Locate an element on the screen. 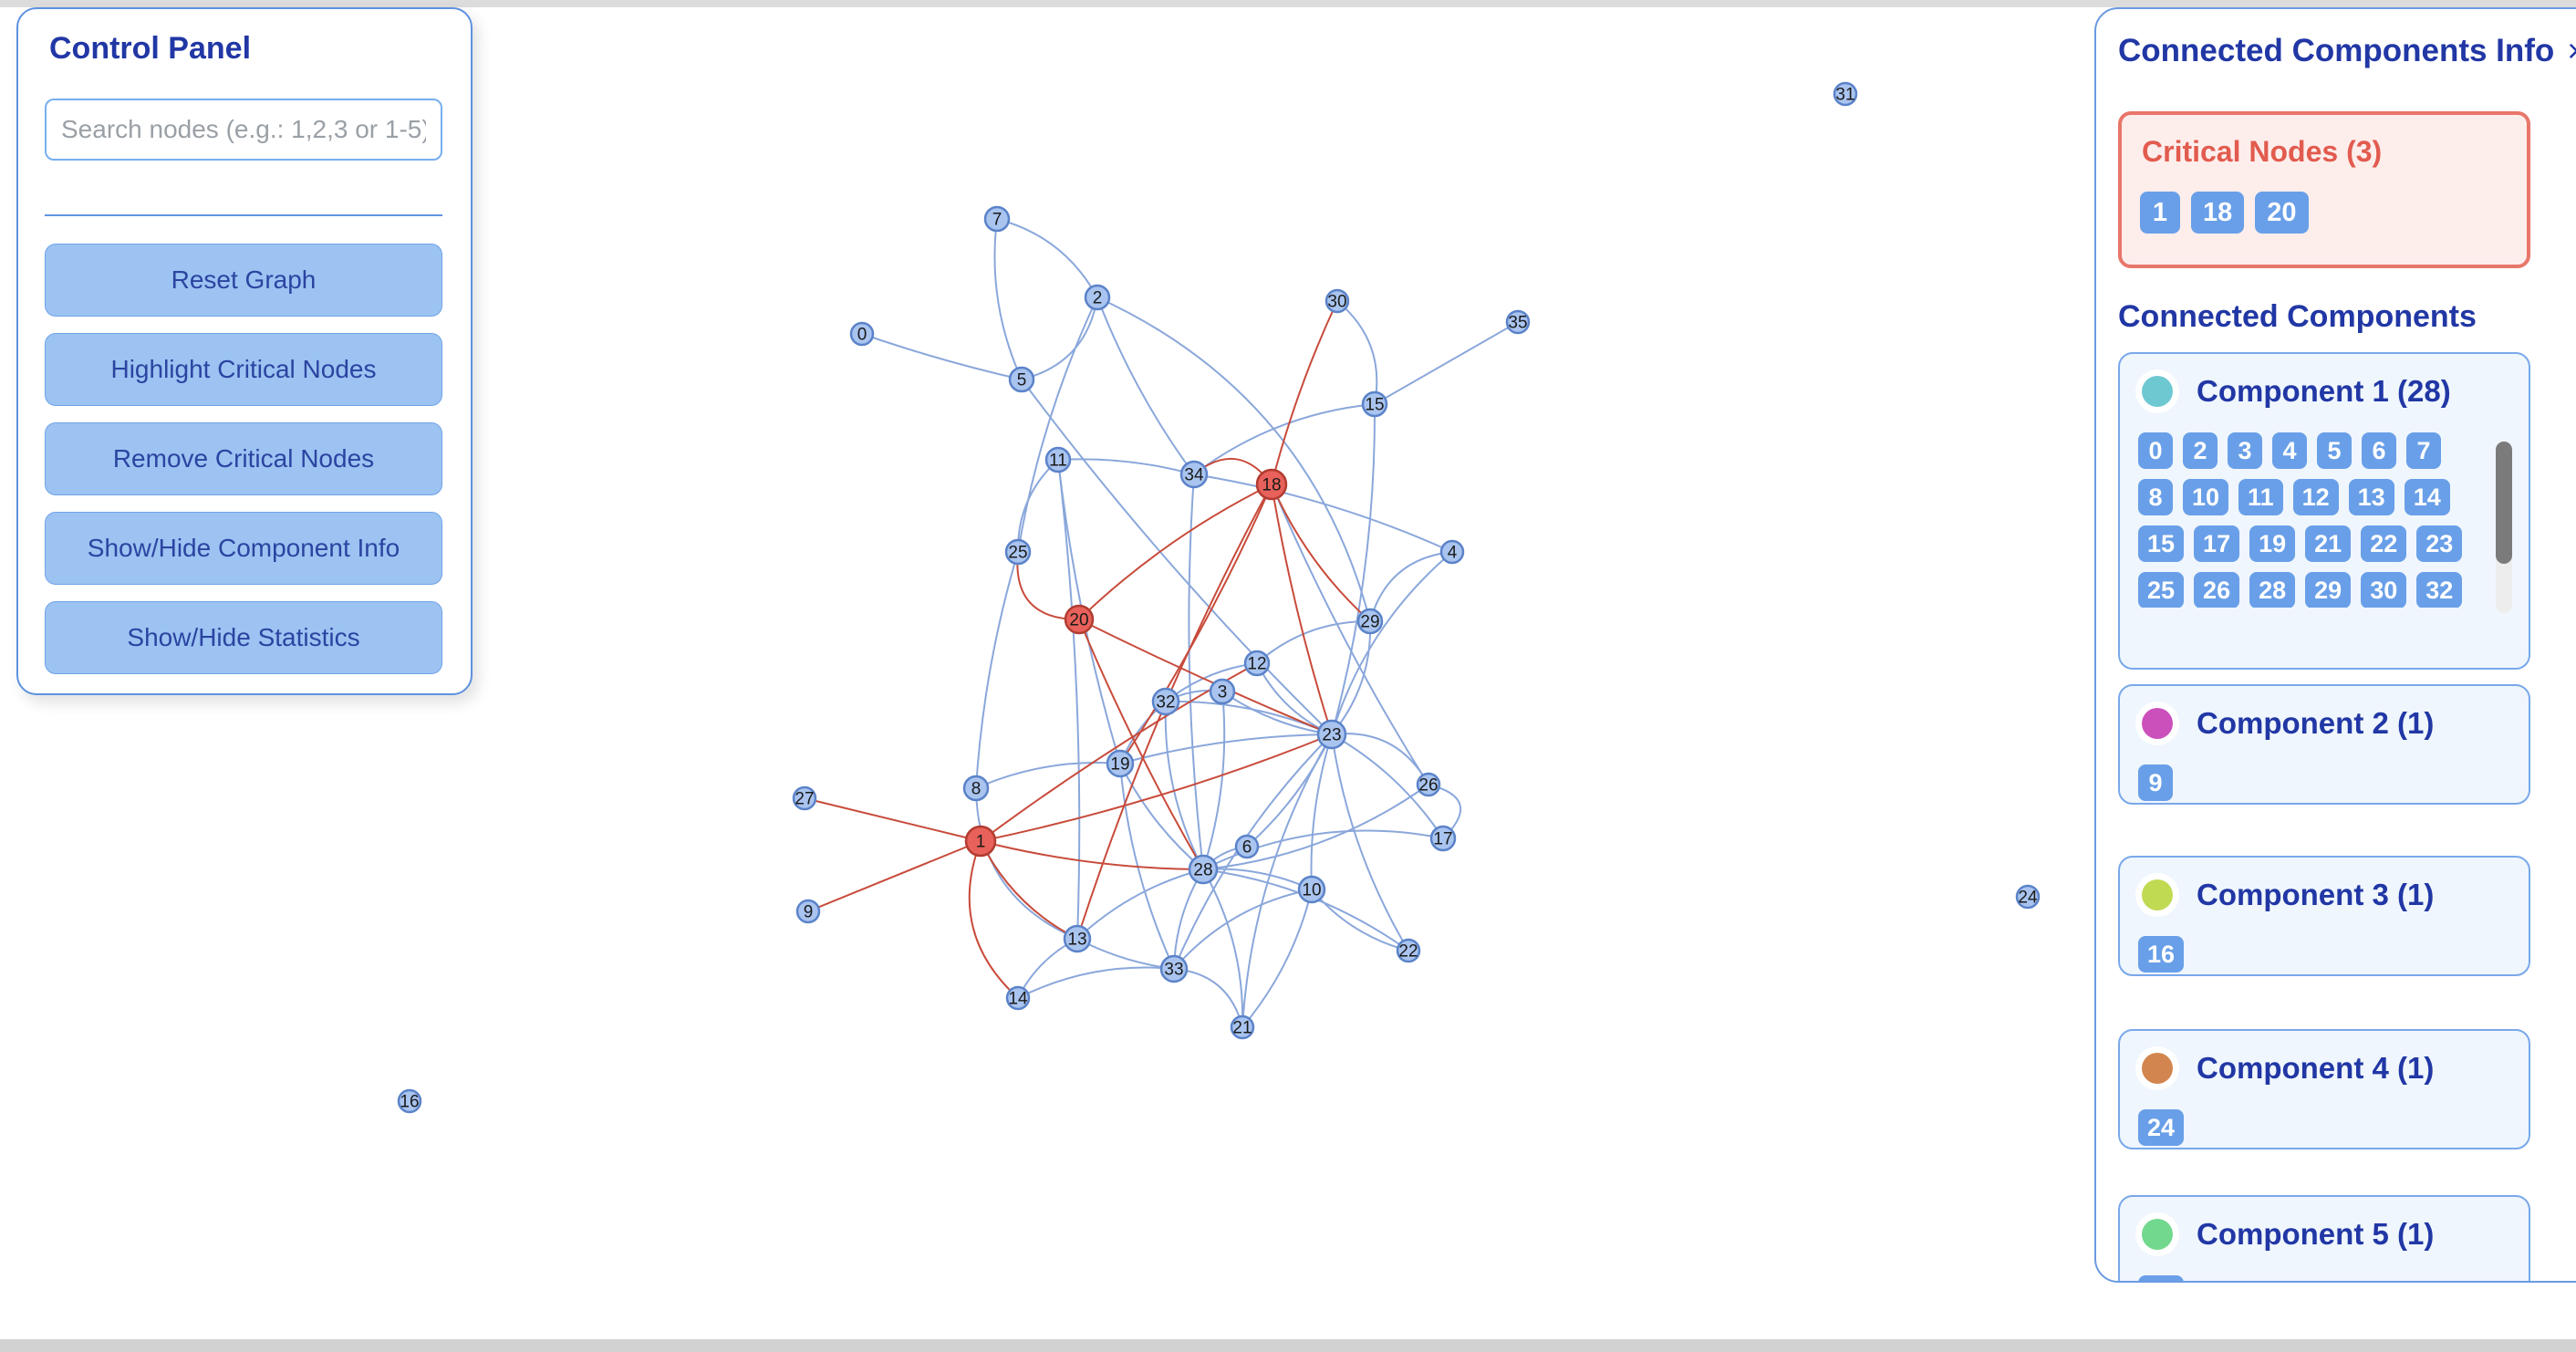  graph-node-3: 3 is located at coordinates (1222, 691).